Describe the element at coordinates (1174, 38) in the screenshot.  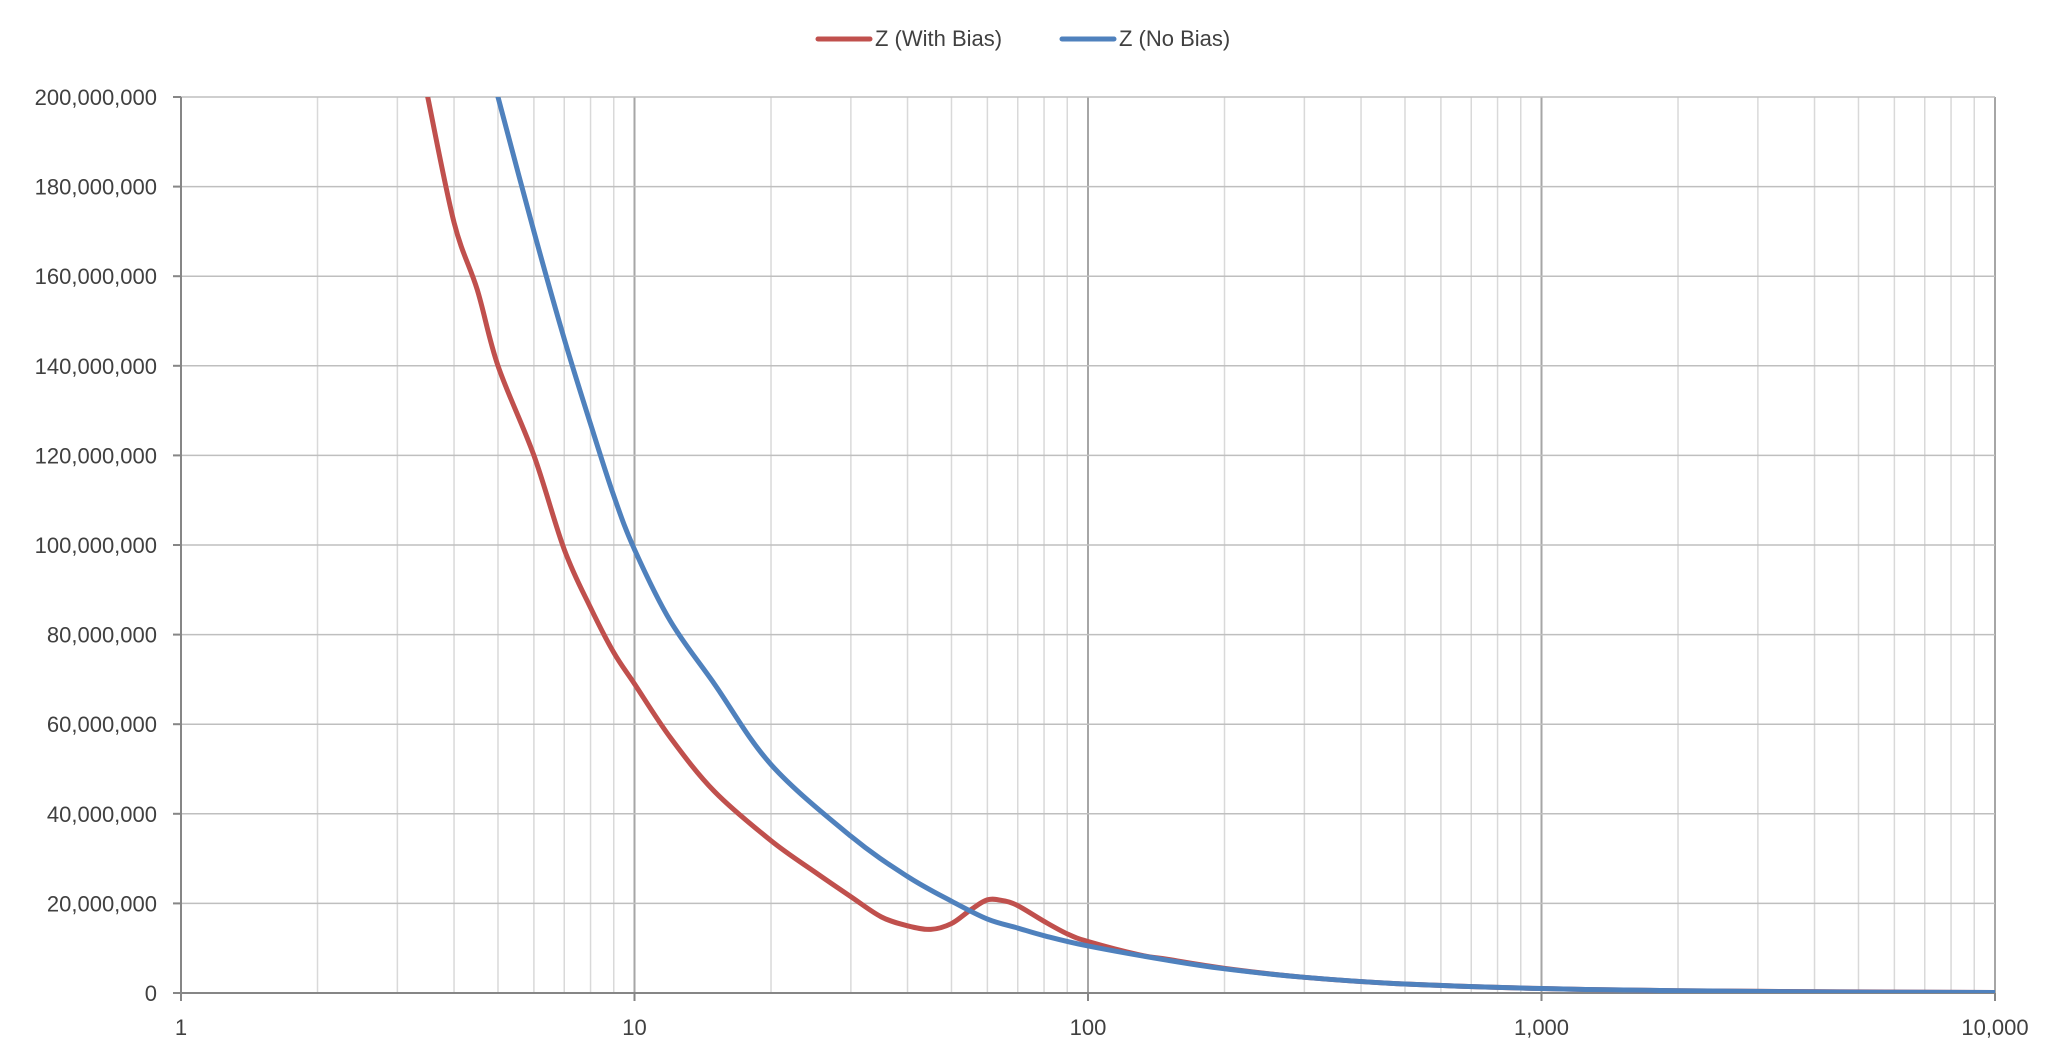
I see `legend-label: Z (No Bias)` at that location.